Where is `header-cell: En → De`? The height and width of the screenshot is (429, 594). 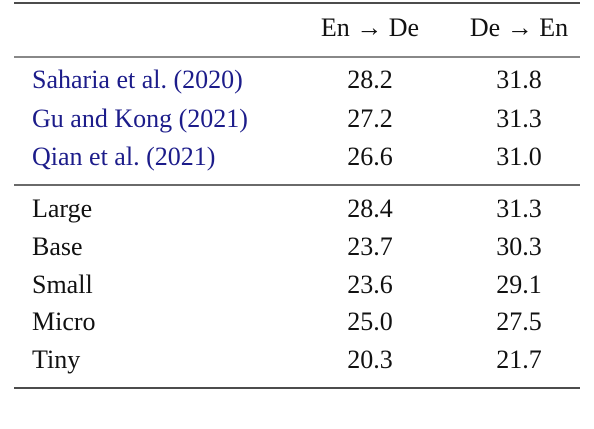
header-cell: En → De is located at coordinates (370, 27).